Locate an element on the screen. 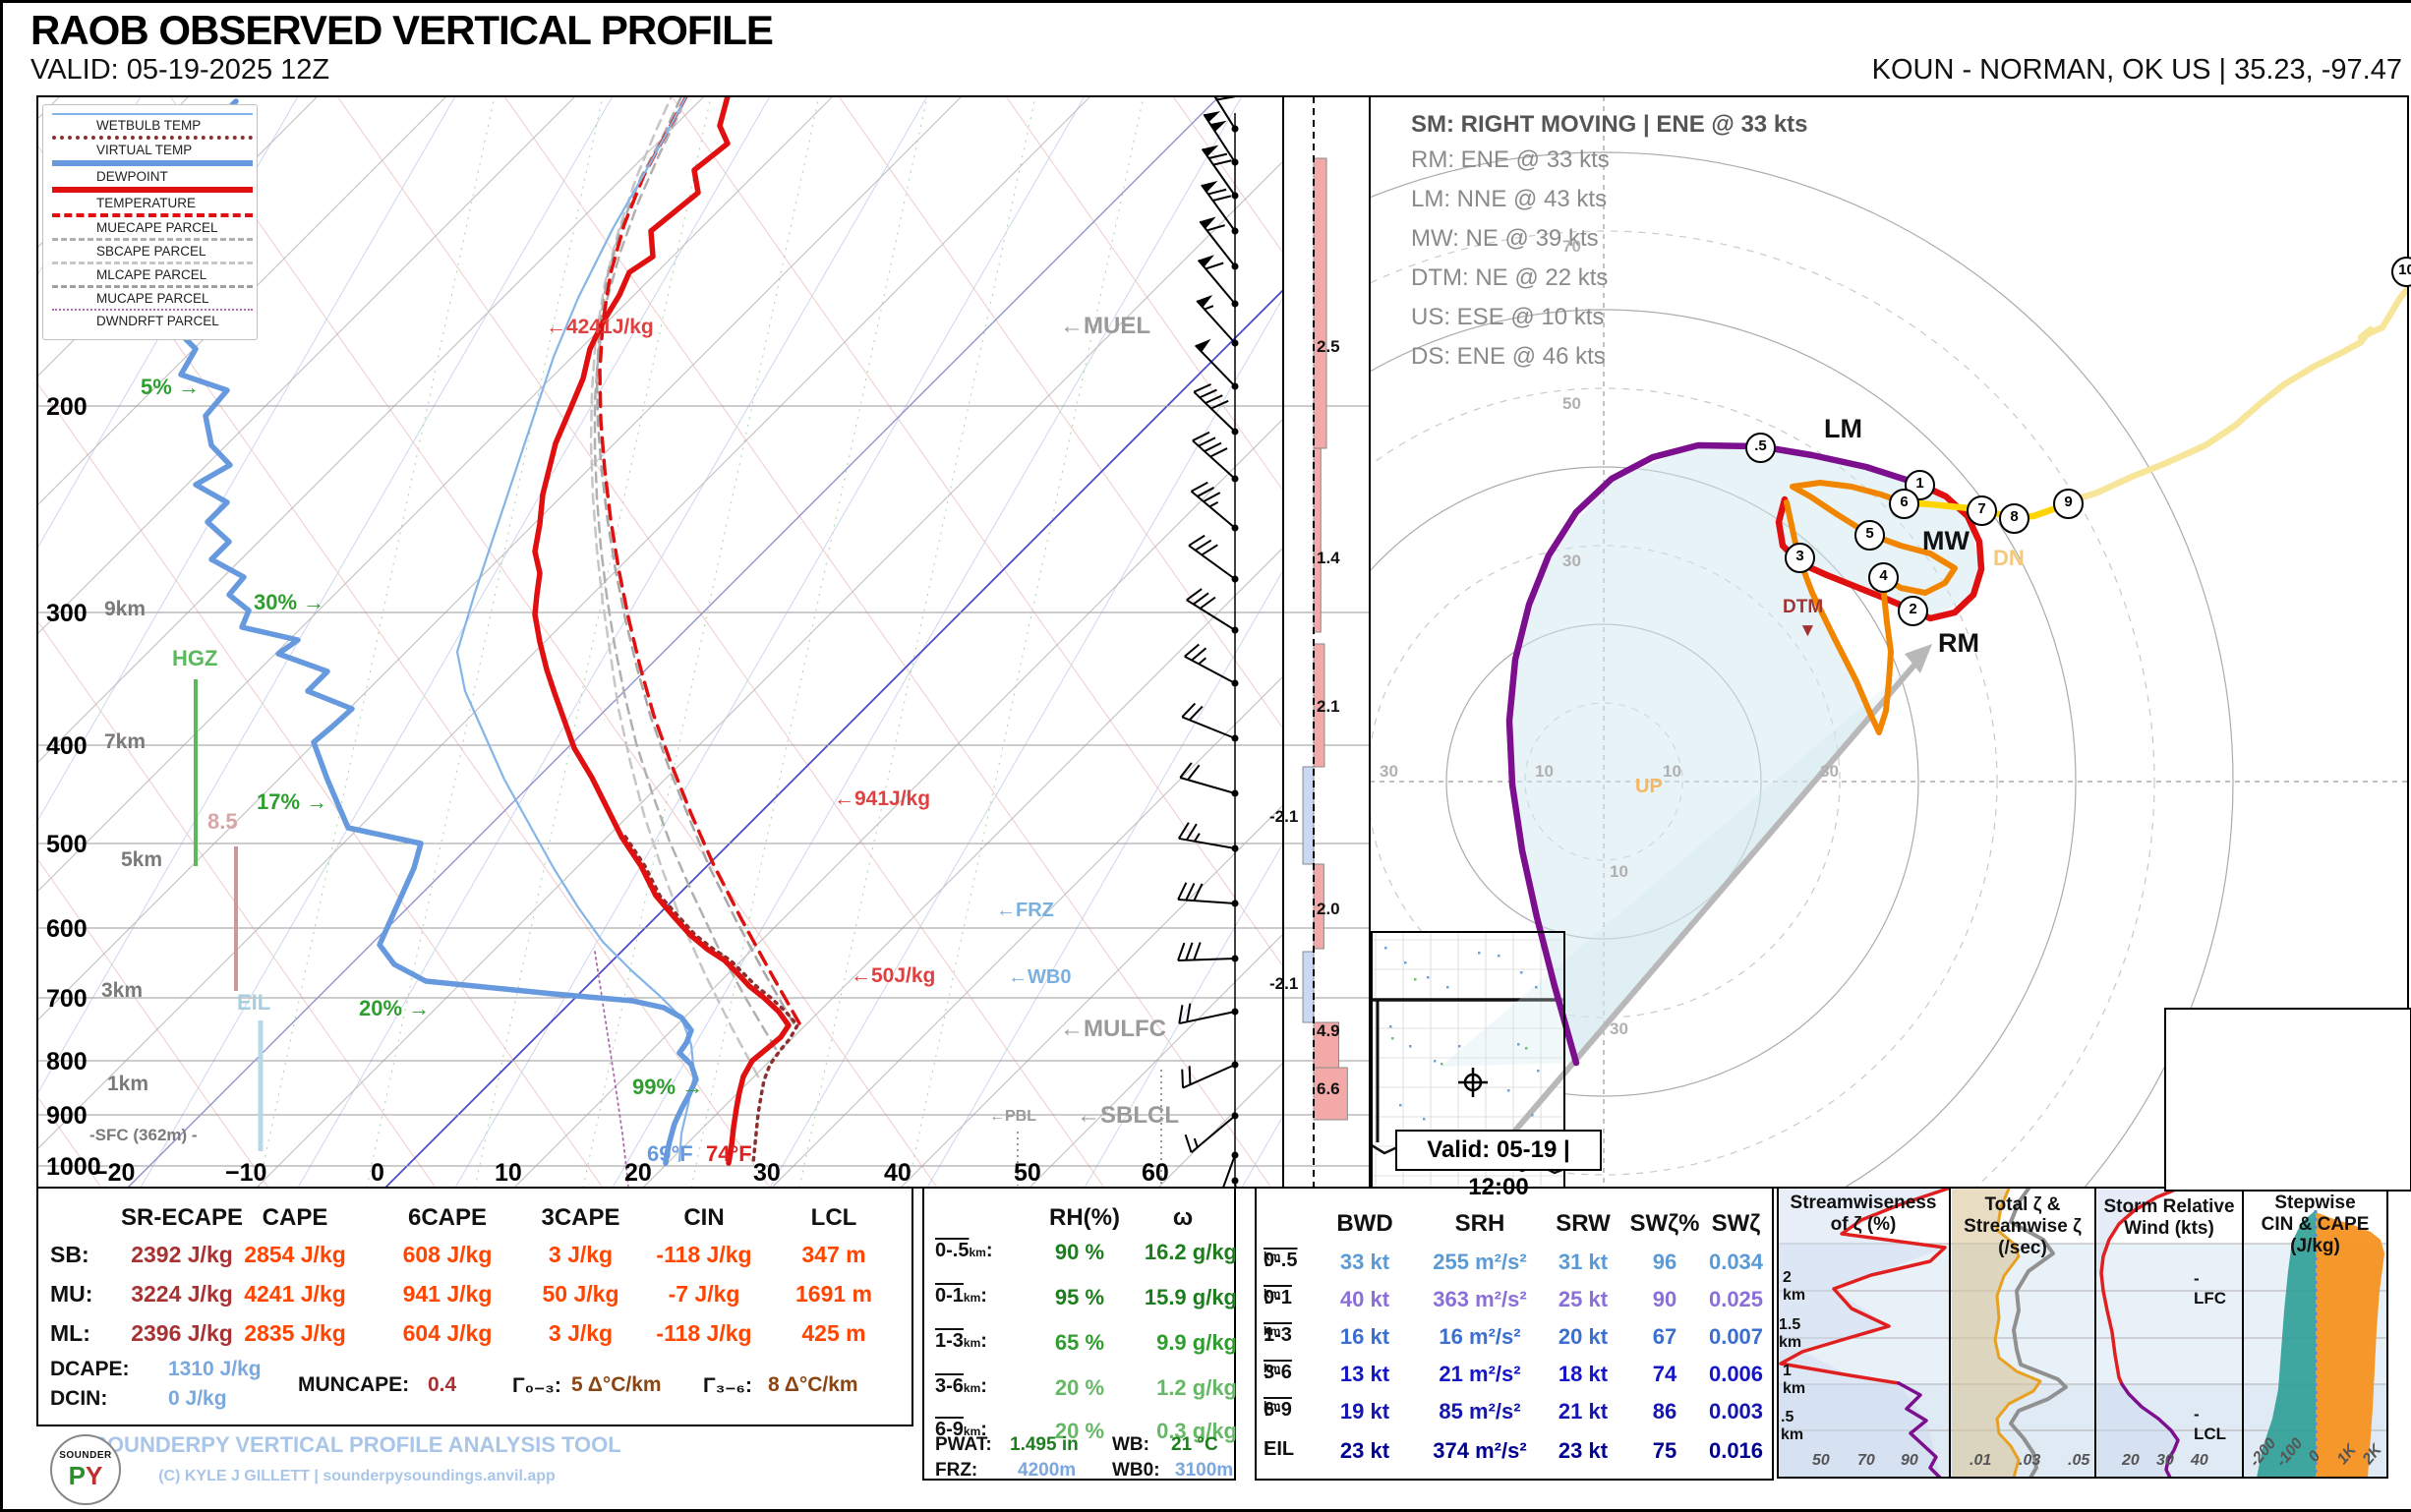 This screenshot has width=2411, height=1512. minichart-tick-label: 30 is located at coordinates (2165, 1460).